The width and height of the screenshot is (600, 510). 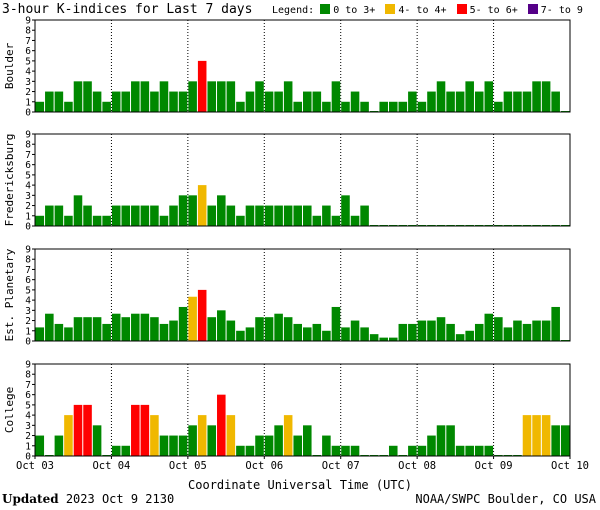 What do you see at coordinates (354, 10) in the screenshot?
I see `legend-item-label: 0 to 3+` at bounding box center [354, 10].